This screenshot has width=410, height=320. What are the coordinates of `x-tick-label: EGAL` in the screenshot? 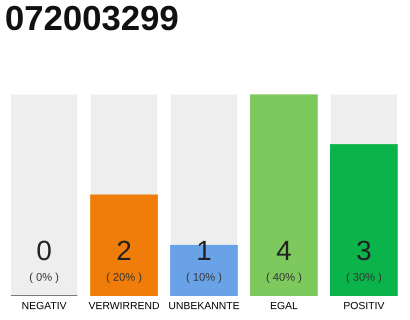 It's located at (284, 306).